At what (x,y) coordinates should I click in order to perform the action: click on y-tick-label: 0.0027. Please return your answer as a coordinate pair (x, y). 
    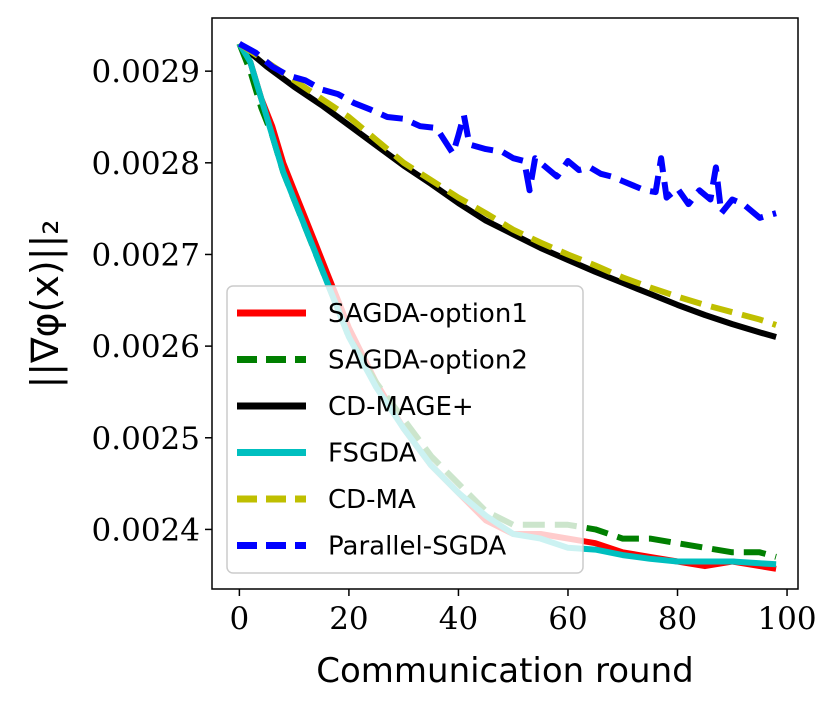
    Looking at the image, I should click on (146, 255).